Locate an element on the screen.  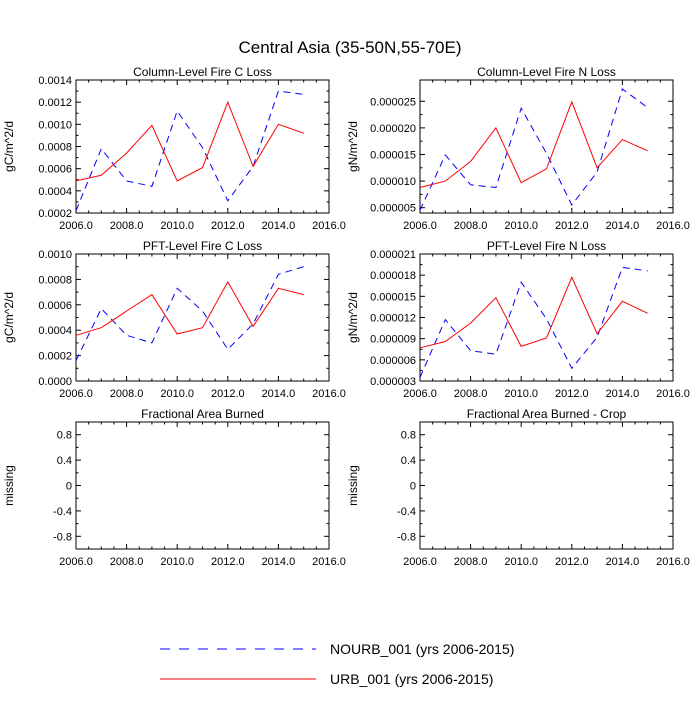
panel-title: Column-Level Fire N Loss is located at coordinates (546, 72).